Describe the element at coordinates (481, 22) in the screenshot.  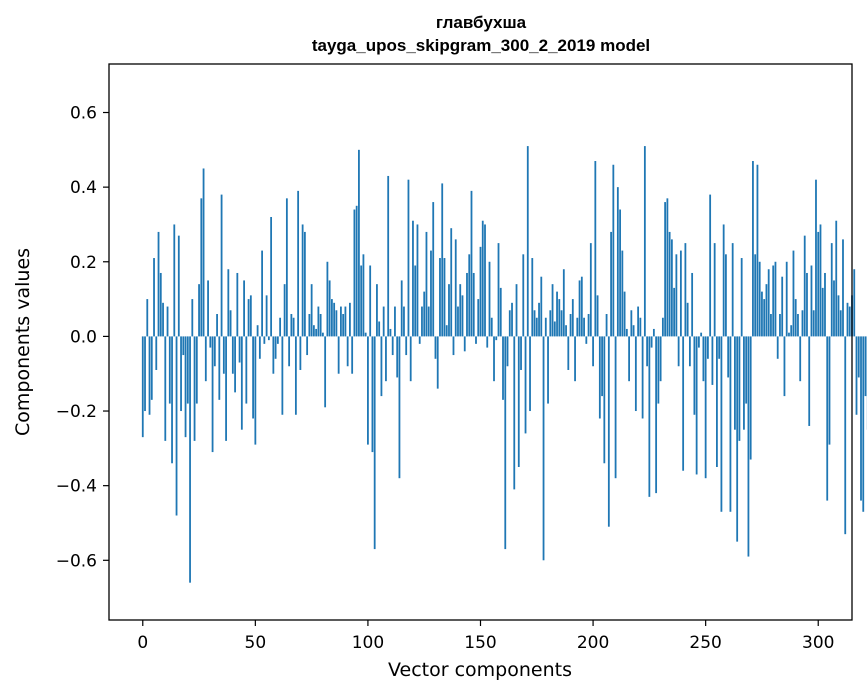
I see `chart-title: главбухша` at that location.